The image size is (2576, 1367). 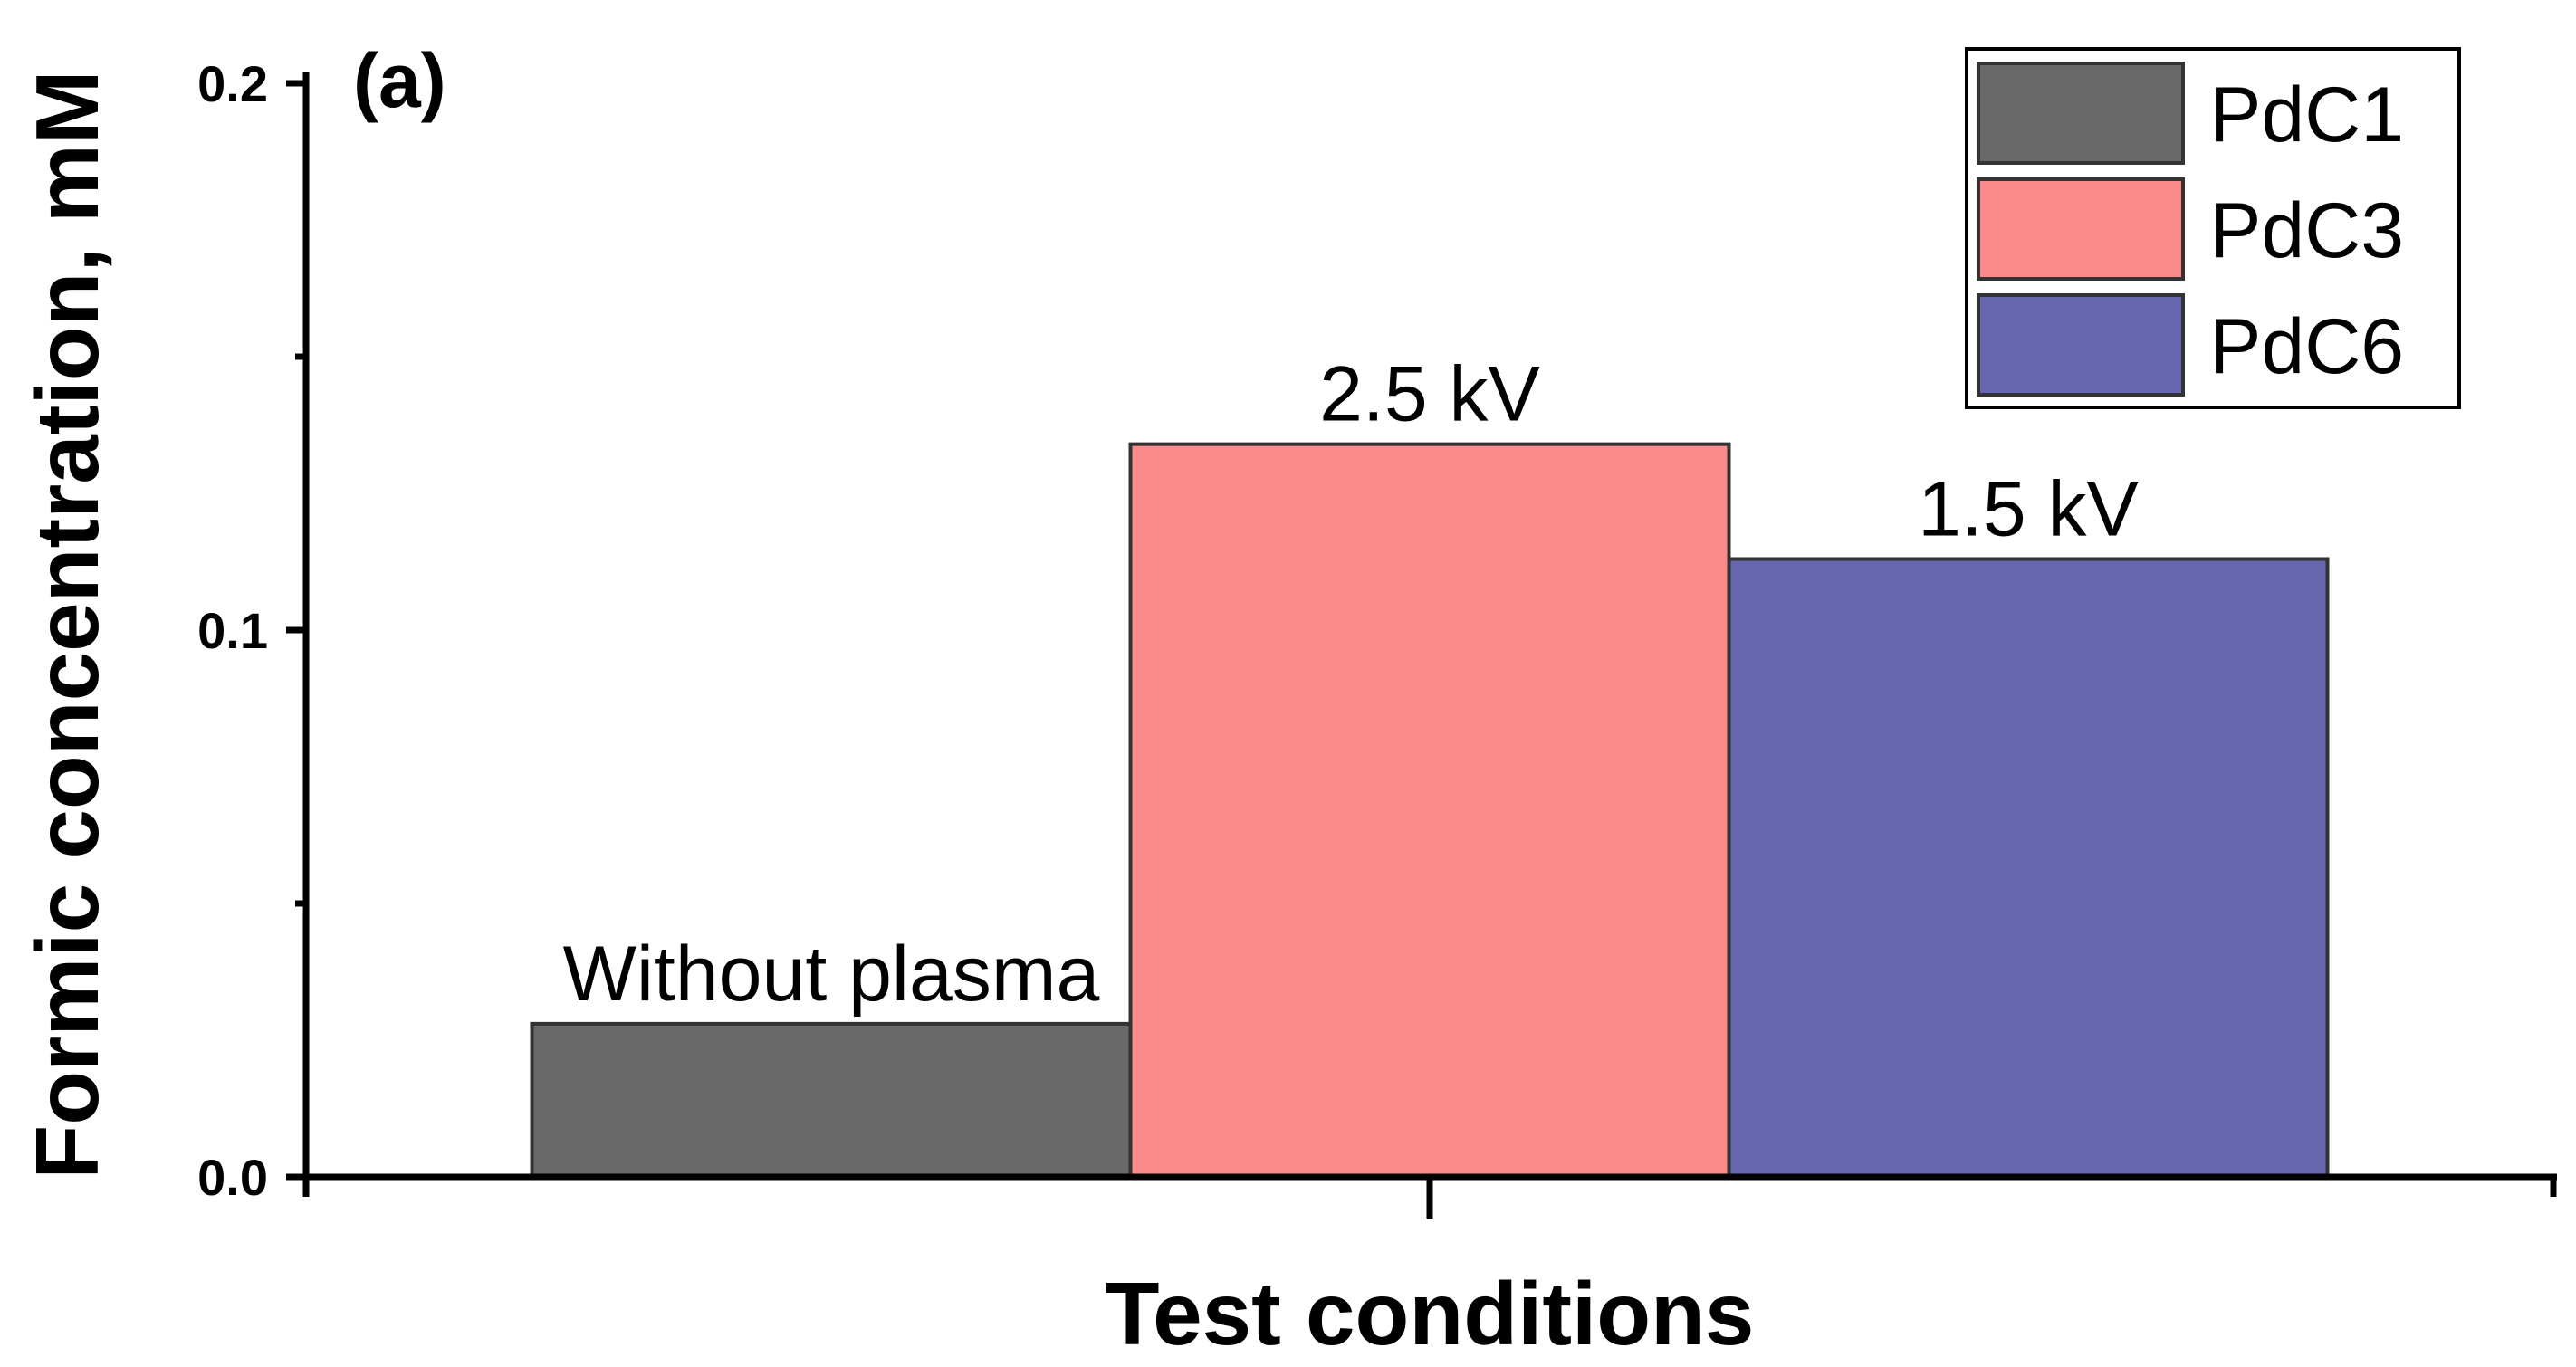 I want to click on y-axis-title: Formic concentration, mM, so click(x=67, y=624).